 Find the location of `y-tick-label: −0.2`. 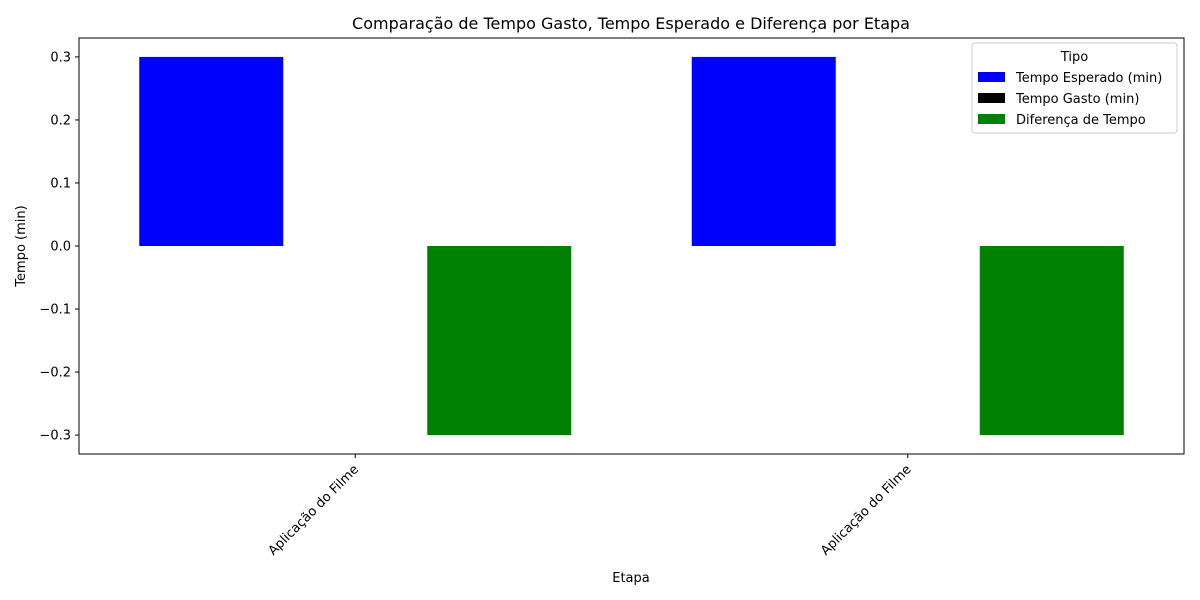

y-tick-label: −0.2 is located at coordinates (55, 373).